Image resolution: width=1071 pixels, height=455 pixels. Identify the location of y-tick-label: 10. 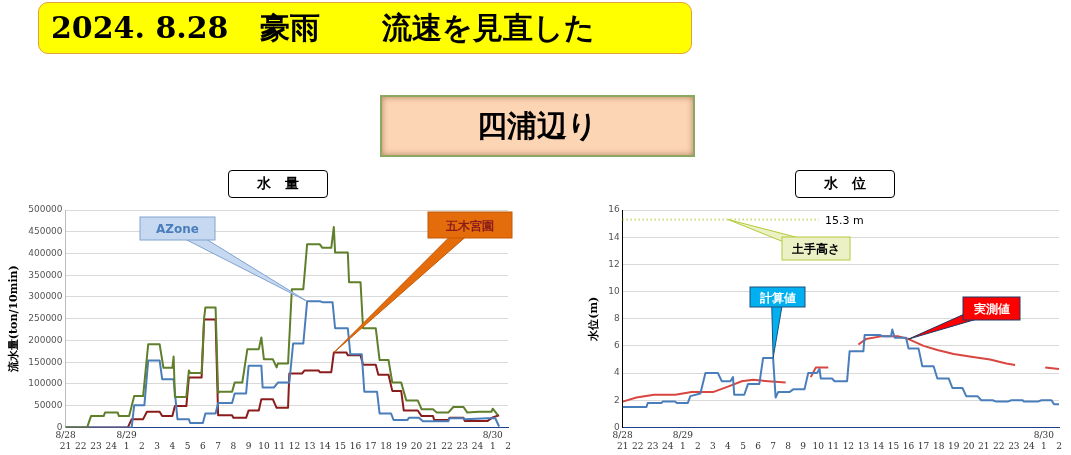
(614, 290).